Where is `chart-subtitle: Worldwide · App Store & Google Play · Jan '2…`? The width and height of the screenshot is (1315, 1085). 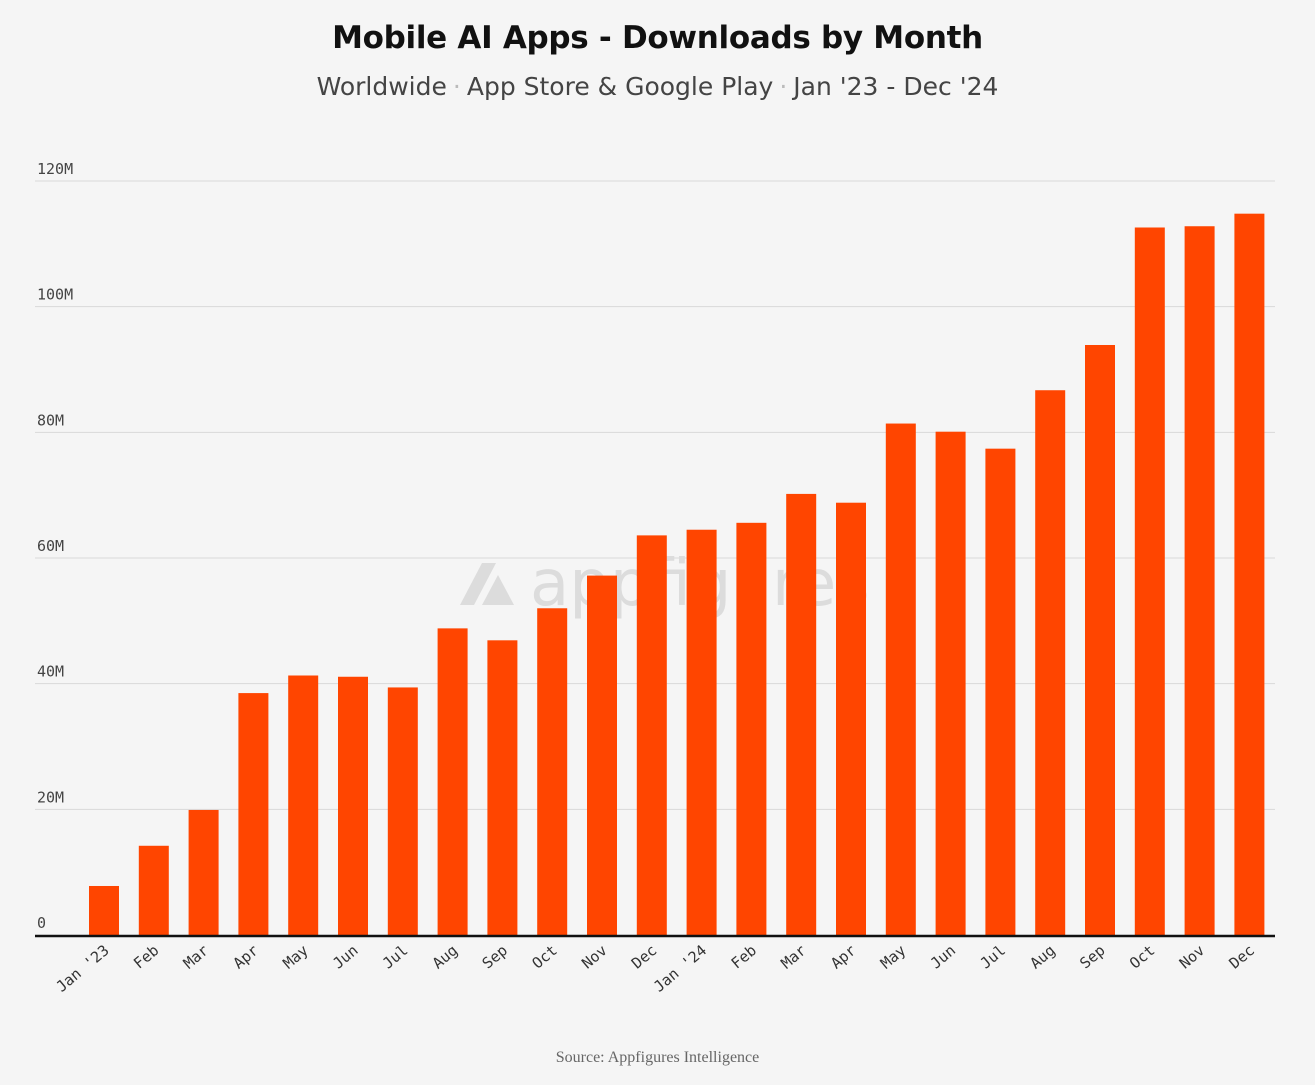 chart-subtitle: Worldwide · App Store & Google Play · Jan '2… is located at coordinates (657, 86).